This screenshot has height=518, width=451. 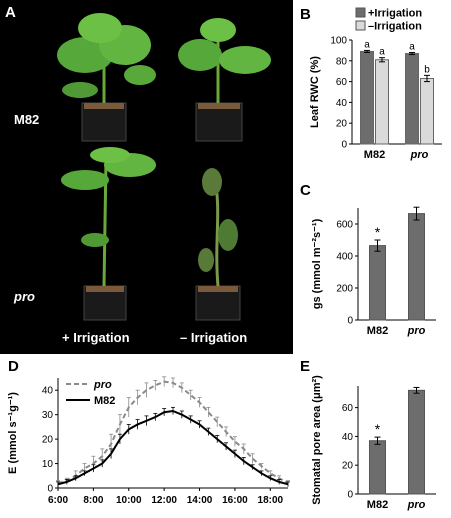 What do you see at coordinates (317, 440) in the screenshot?
I see `y-axis-label: Stomatal pore area (μm²)` at bounding box center [317, 440].